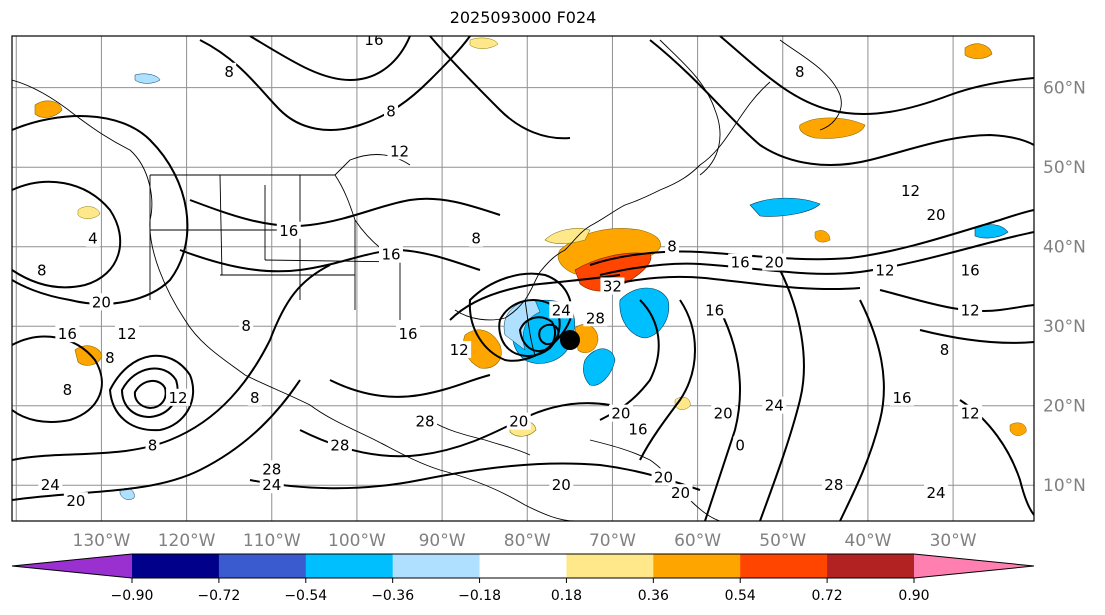 The image size is (1105, 615). I want to click on plot-title: 2025093000 F024, so click(523, 17).